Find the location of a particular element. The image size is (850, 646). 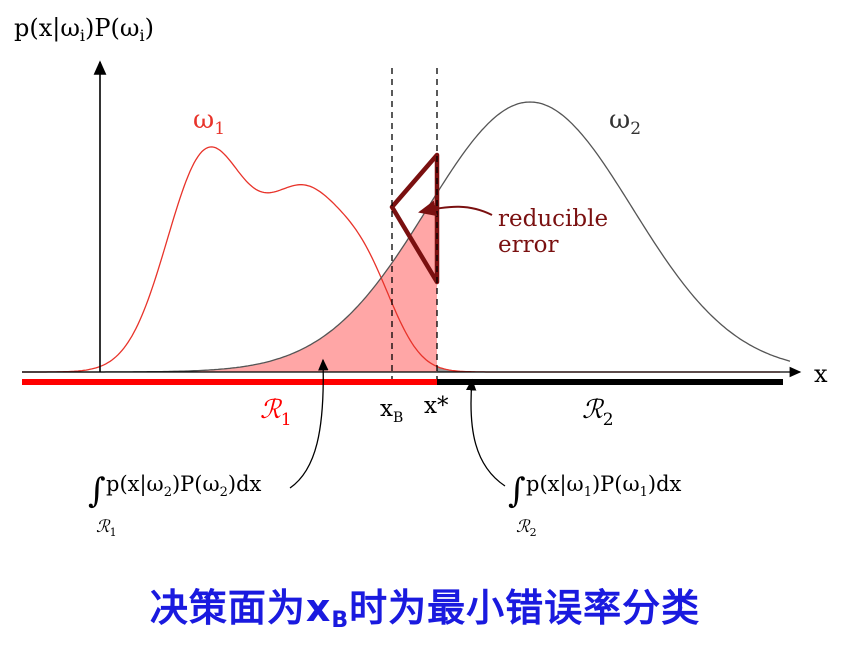

class1-label: ω1 is located at coordinates (209, 122).